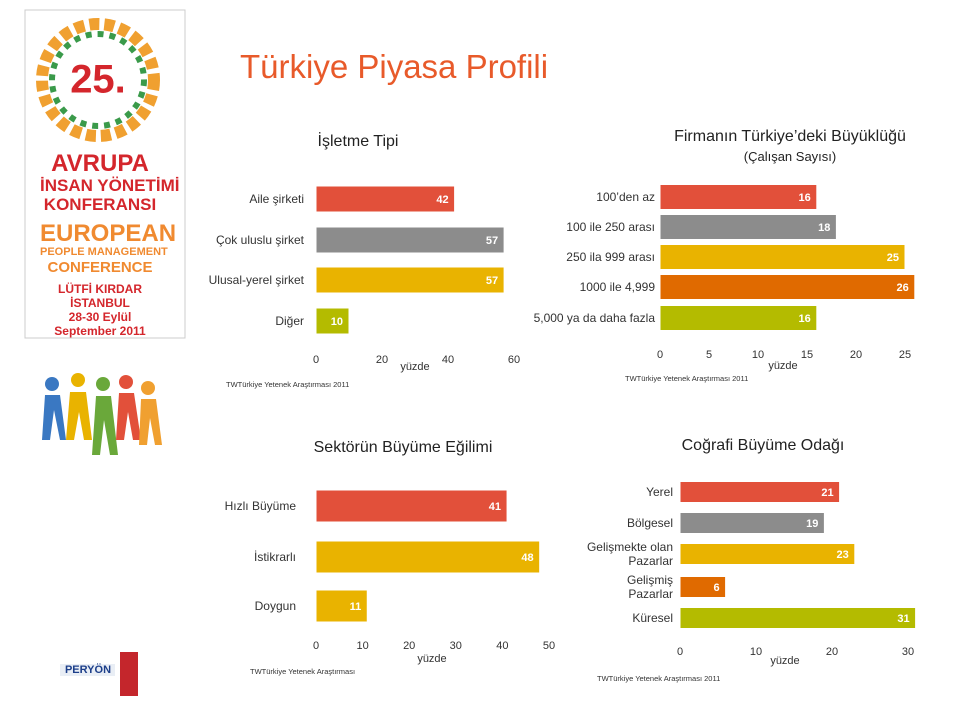 This screenshot has width=960, height=721. What do you see at coordinates (594, 318) in the screenshot?
I see `category-label: 5,000 ya da daha fazla` at bounding box center [594, 318].